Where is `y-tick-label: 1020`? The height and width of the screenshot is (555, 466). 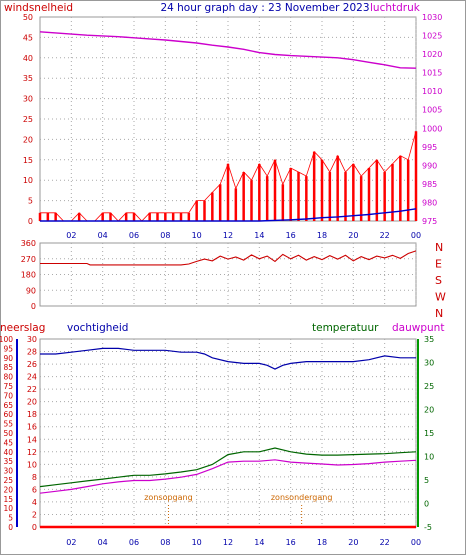
y-tick-label: 1020 is located at coordinates (432, 54).